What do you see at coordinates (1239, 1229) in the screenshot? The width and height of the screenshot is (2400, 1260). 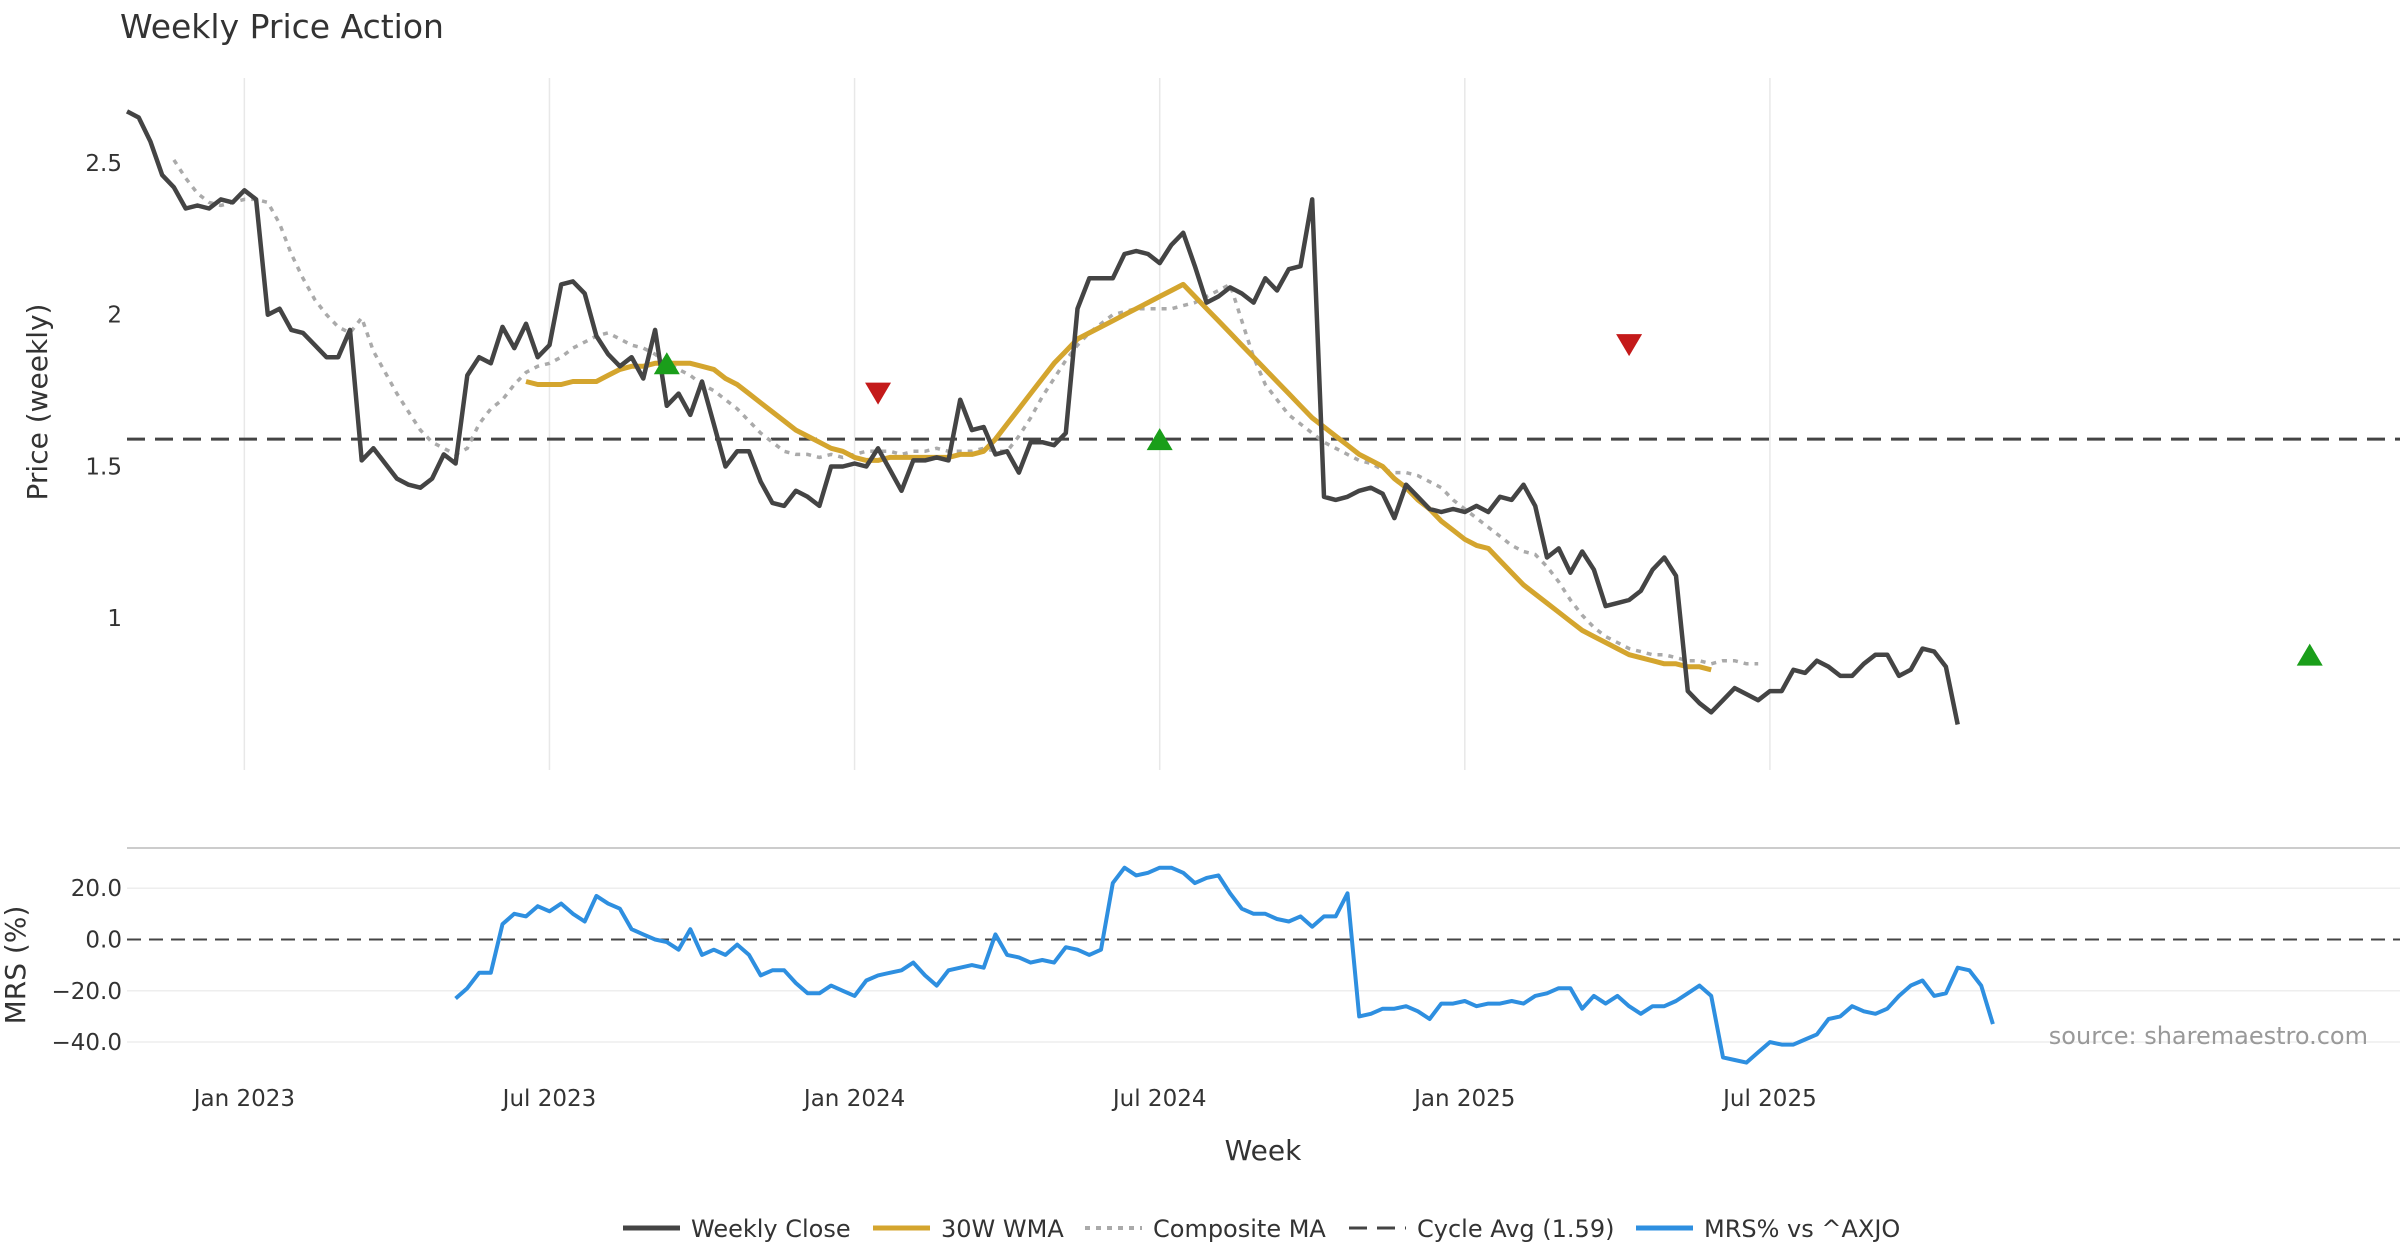 I see `legend-label-composite: Composite MA` at bounding box center [1239, 1229].